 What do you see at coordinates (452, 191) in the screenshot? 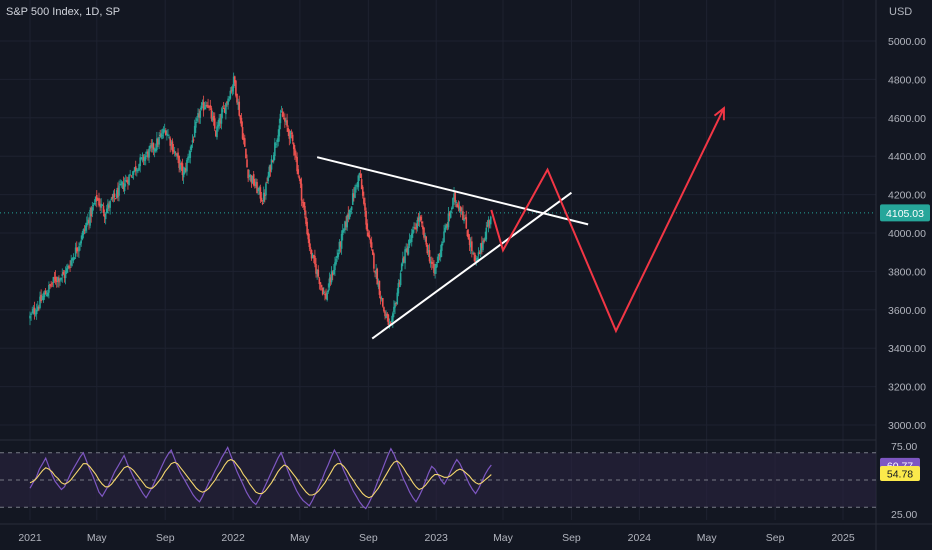
I see `trendline-resistance` at bounding box center [452, 191].